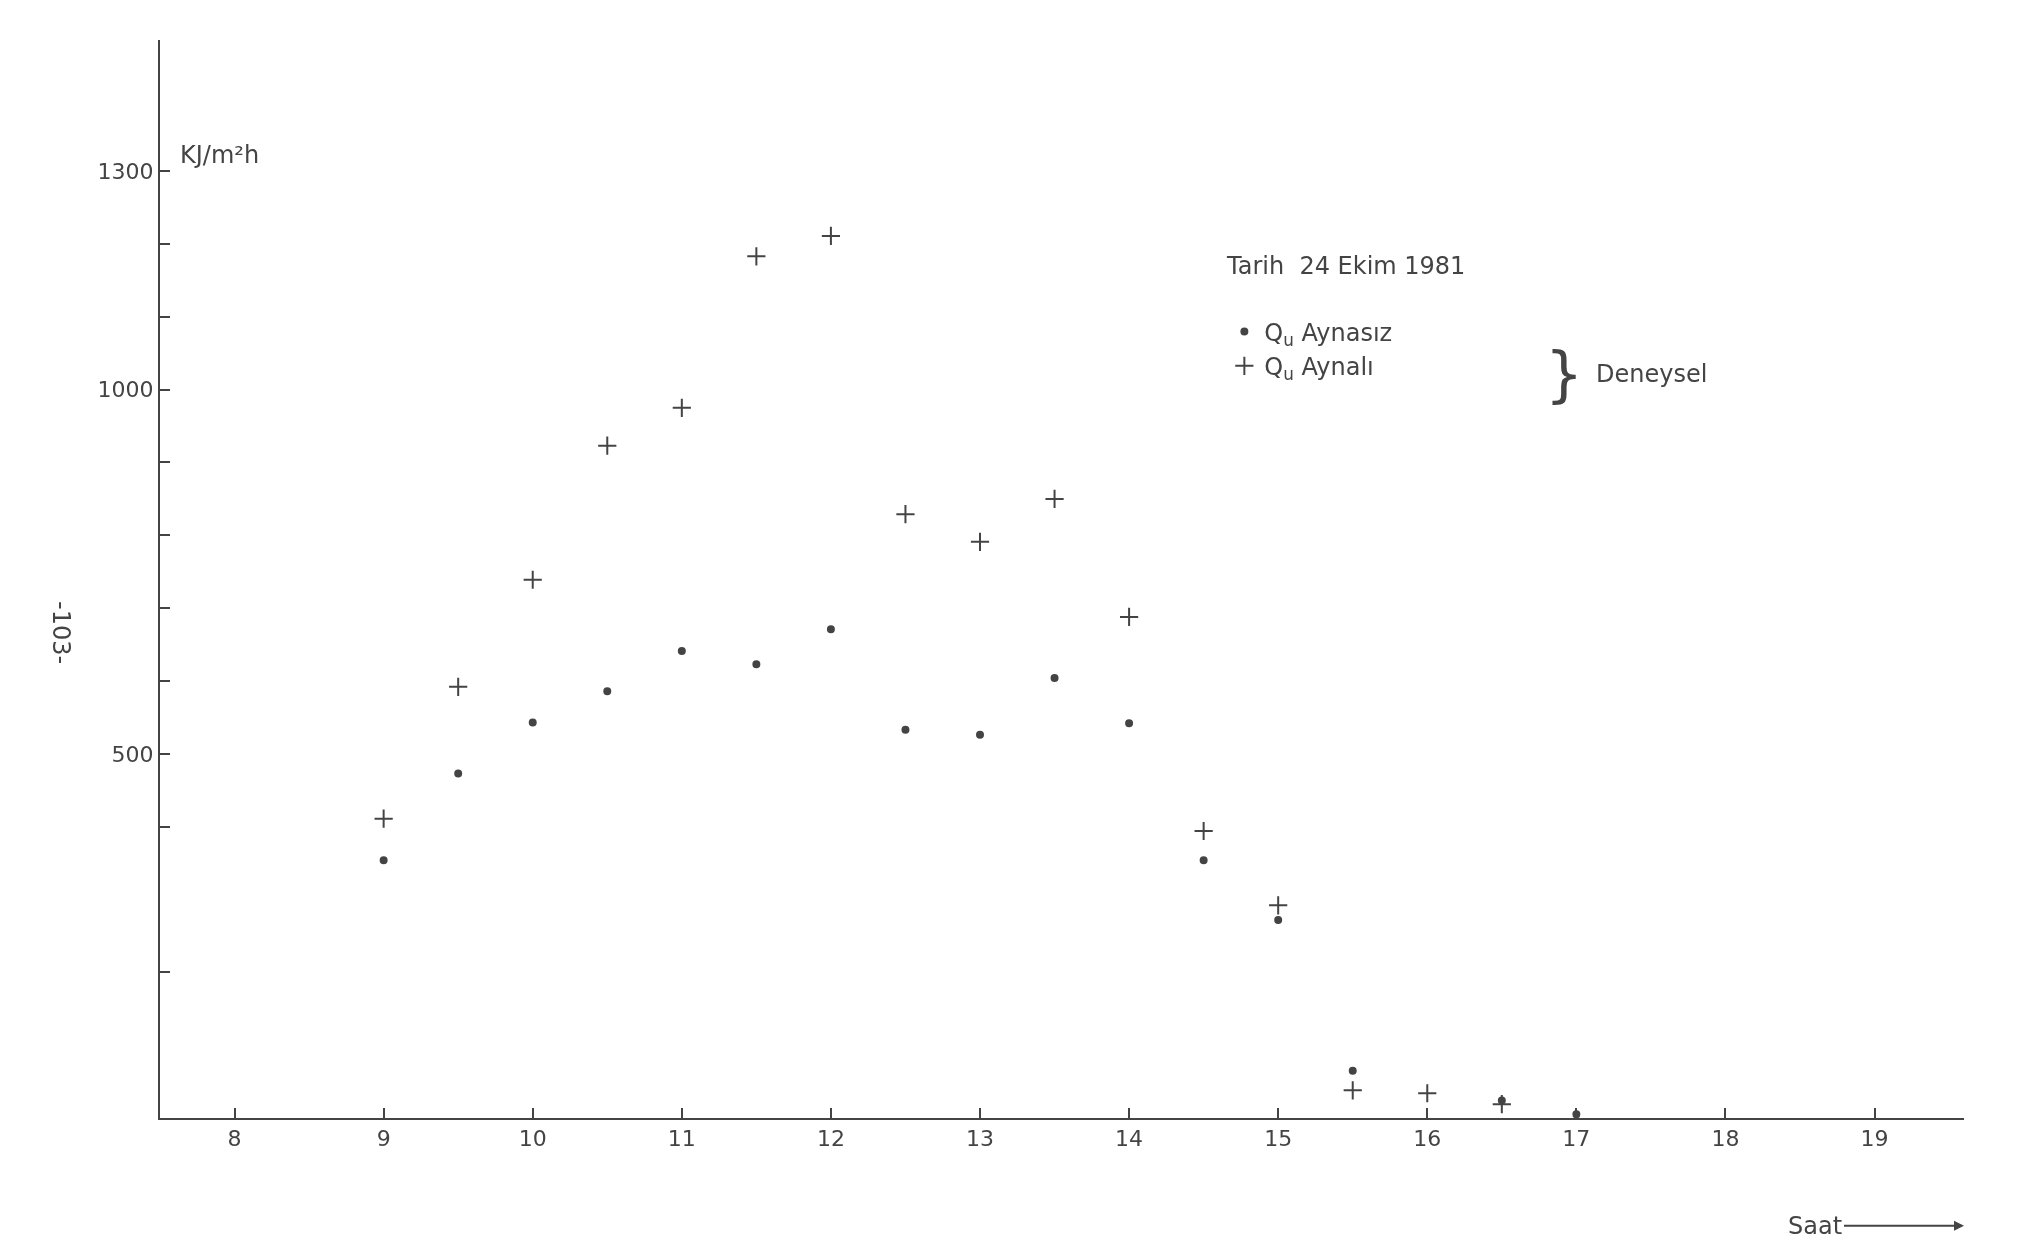 Image resolution: width=2024 pixels, height=1248 pixels. What do you see at coordinates (1576, 1139) in the screenshot?
I see `x-tick-label: 17` at bounding box center [1576, 1139].